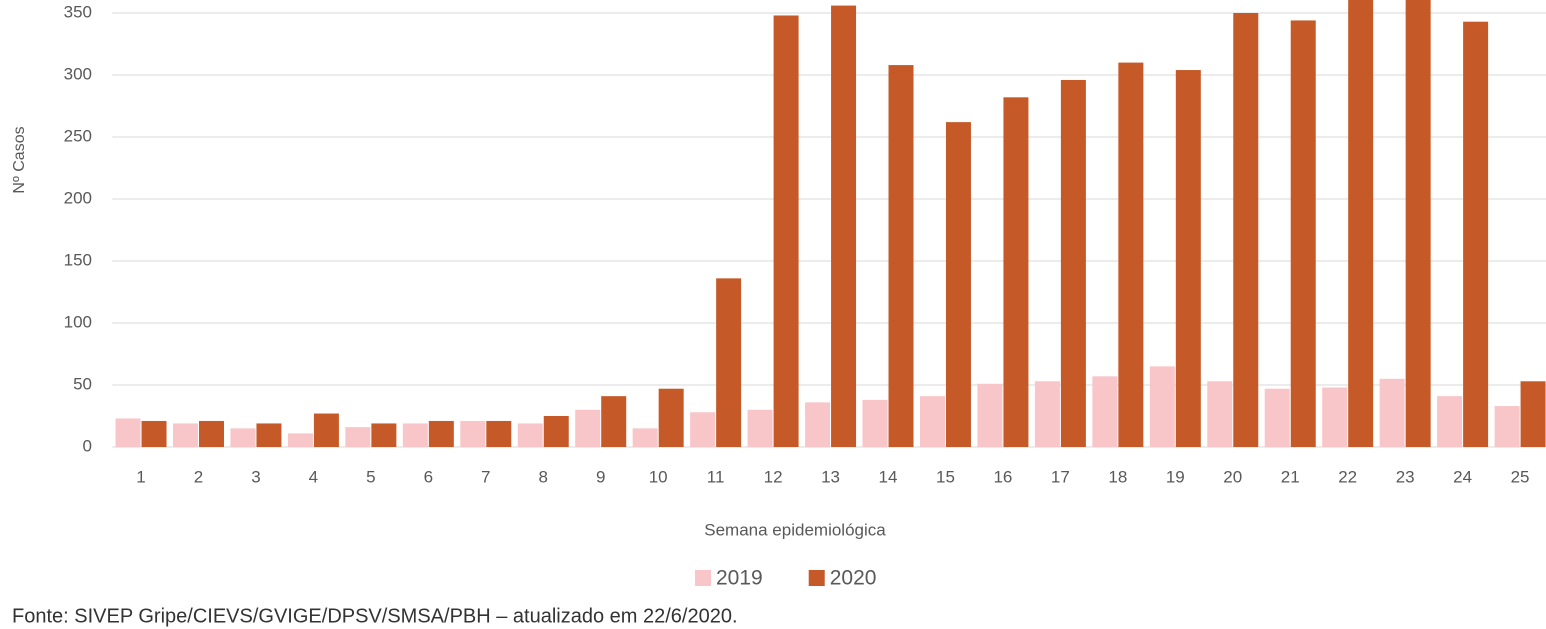 This screenshot has height=629, width=1546. I want to click on y-tick-label: 350, so click(78, 11).